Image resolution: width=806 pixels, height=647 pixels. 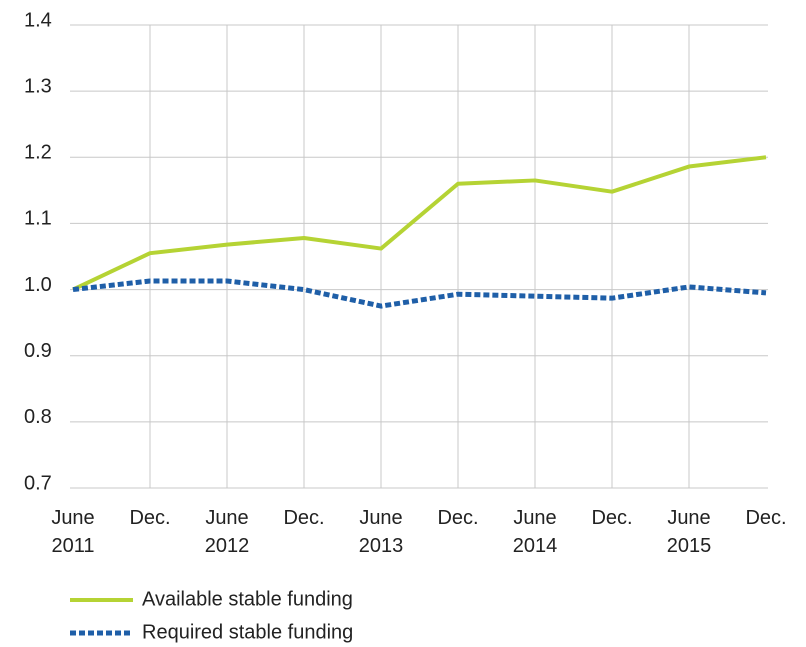 I want to click on x-tick-label: June 2013, so click(x=381, y=532).